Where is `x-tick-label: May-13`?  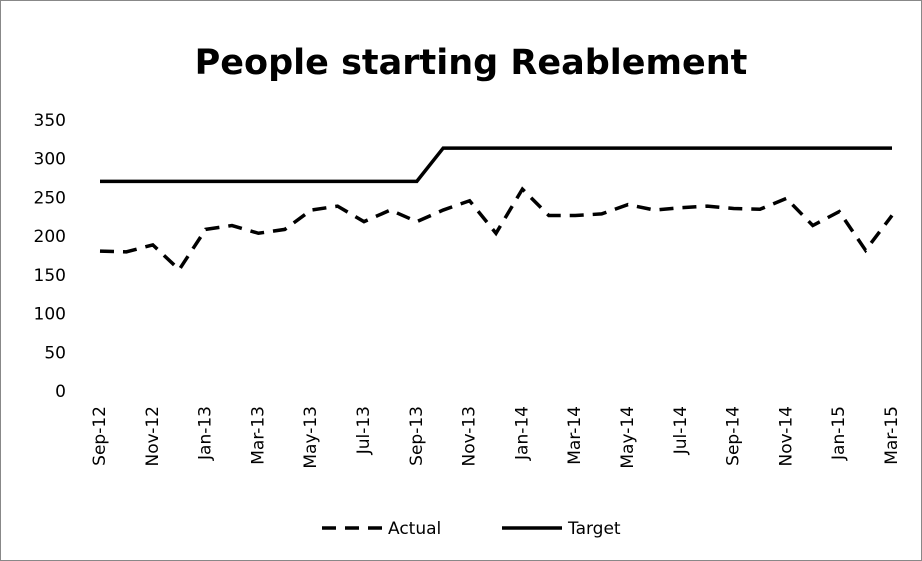
x-tick-label: May-13 is located at coordinates (311, 437).